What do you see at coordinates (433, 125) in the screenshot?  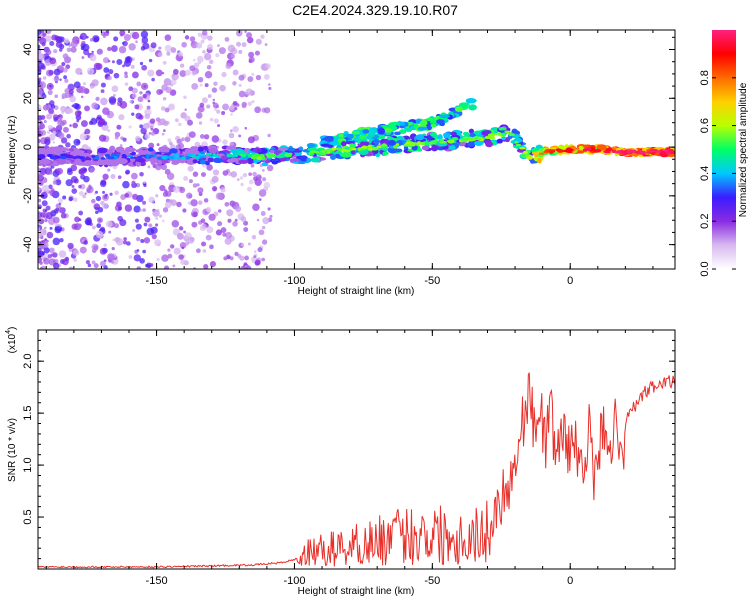 I see `branch-blob` at bounding box center [433, 125].